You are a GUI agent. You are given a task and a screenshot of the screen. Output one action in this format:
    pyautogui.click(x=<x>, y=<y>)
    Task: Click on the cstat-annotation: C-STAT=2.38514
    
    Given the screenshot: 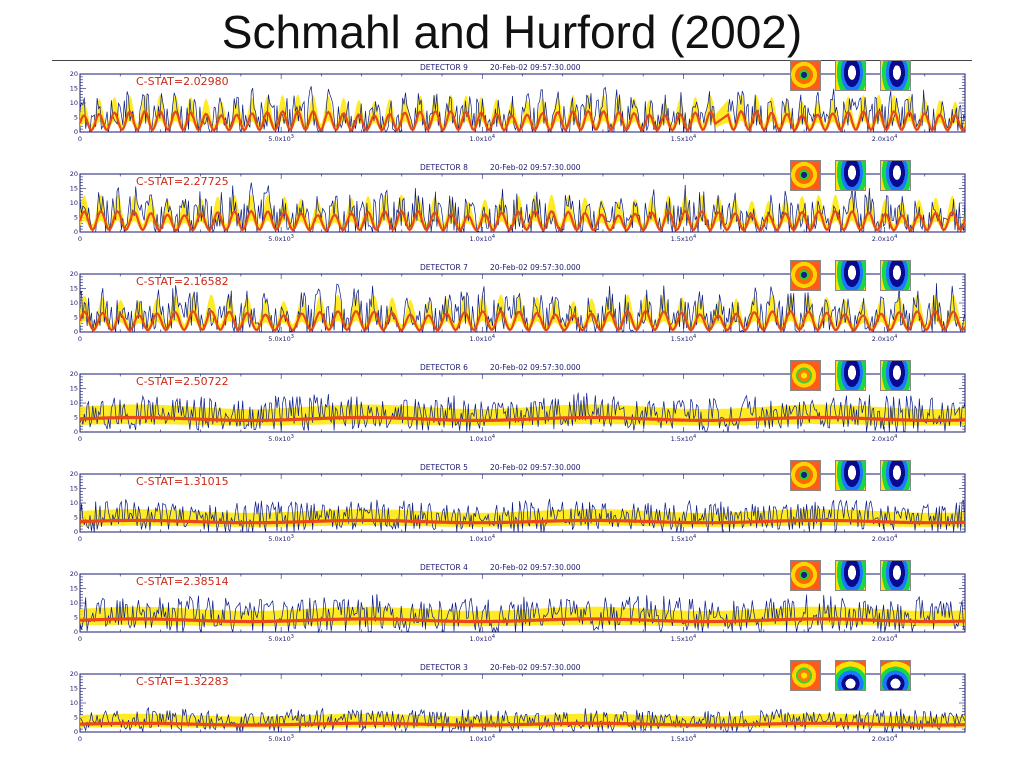 What is the action you would take?
    pyautogui.click(x=182, y=581)
    